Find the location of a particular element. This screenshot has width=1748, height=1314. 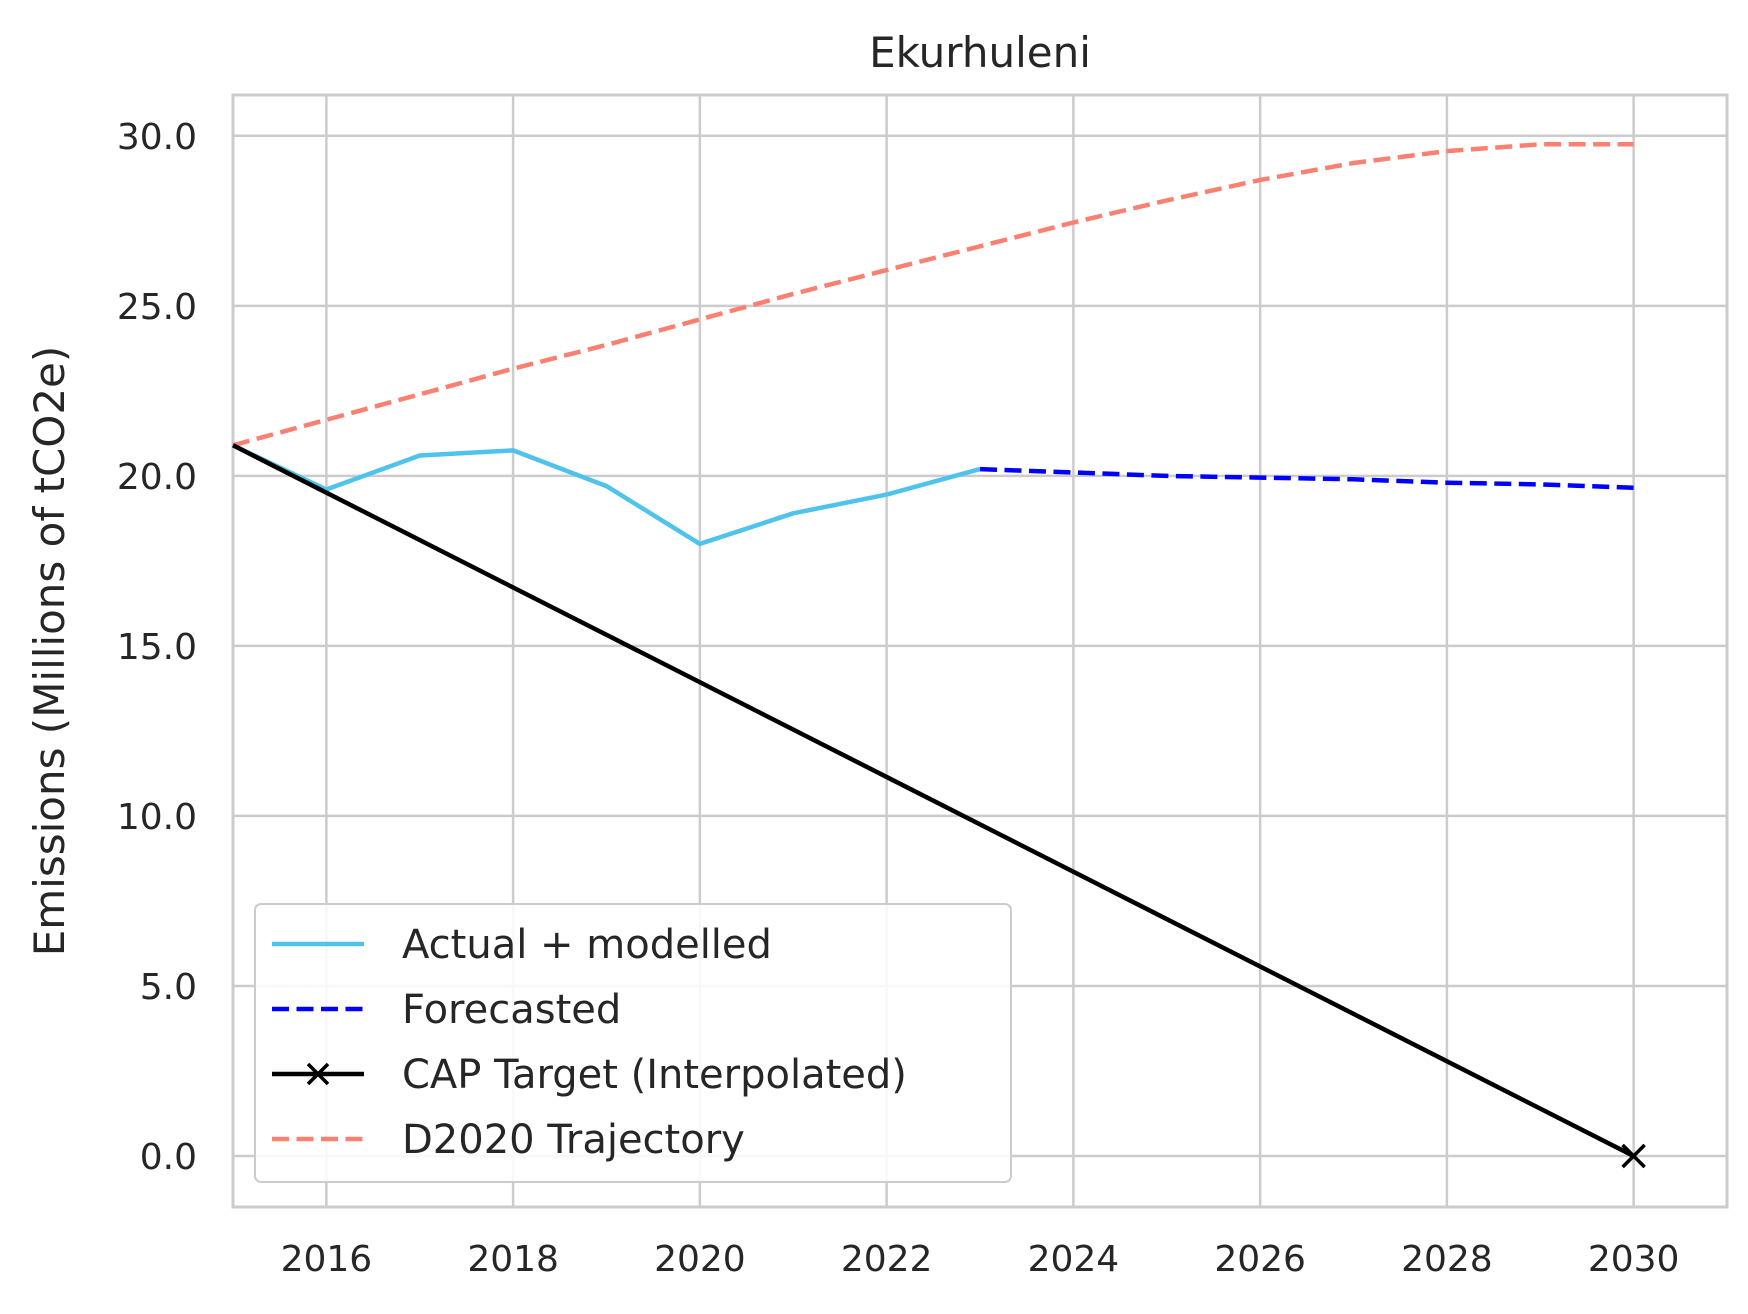

y-tick-label: 10.0 is located at coordinates (157, 817).